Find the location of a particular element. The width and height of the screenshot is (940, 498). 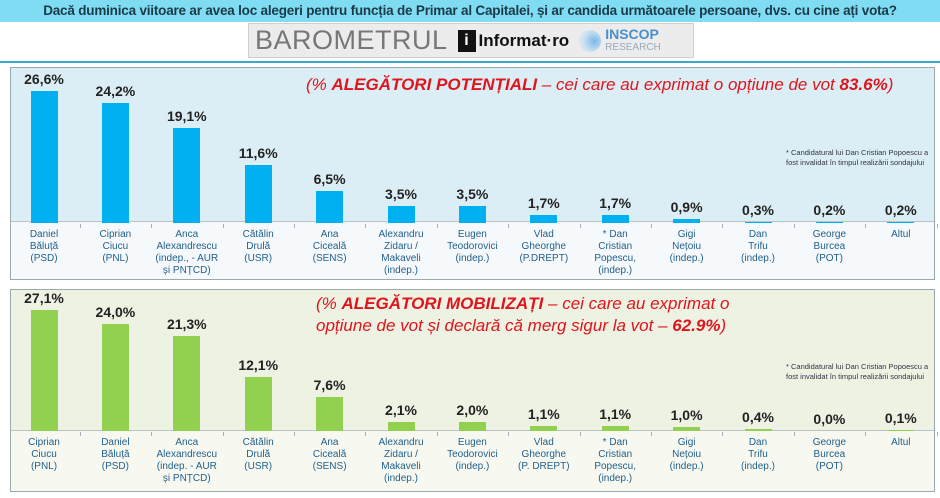

category-label: Vlad Gheorghe (P.DREPT) is located at coordinates (544, 246).